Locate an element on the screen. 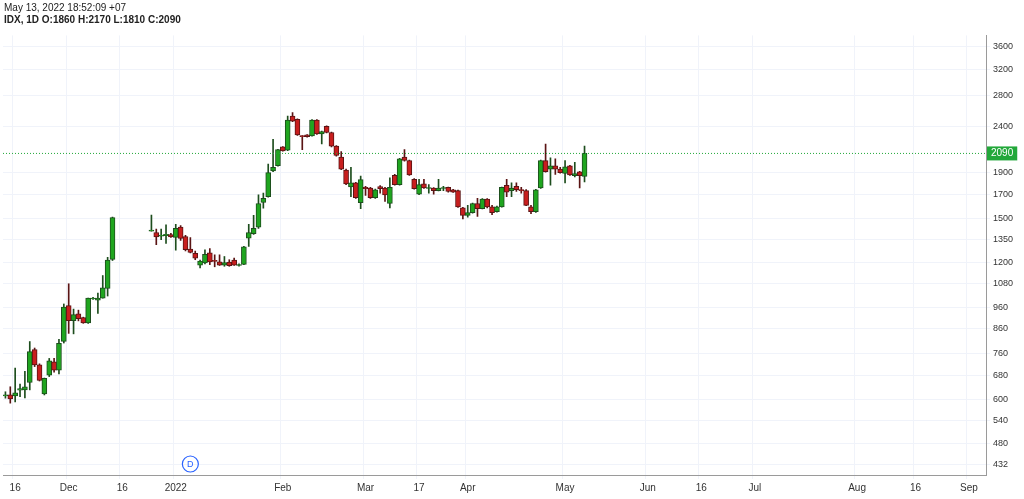 This screenshot has height=499, width=1024. y-tick-label: 540 is located at coordinates (1001, 420).